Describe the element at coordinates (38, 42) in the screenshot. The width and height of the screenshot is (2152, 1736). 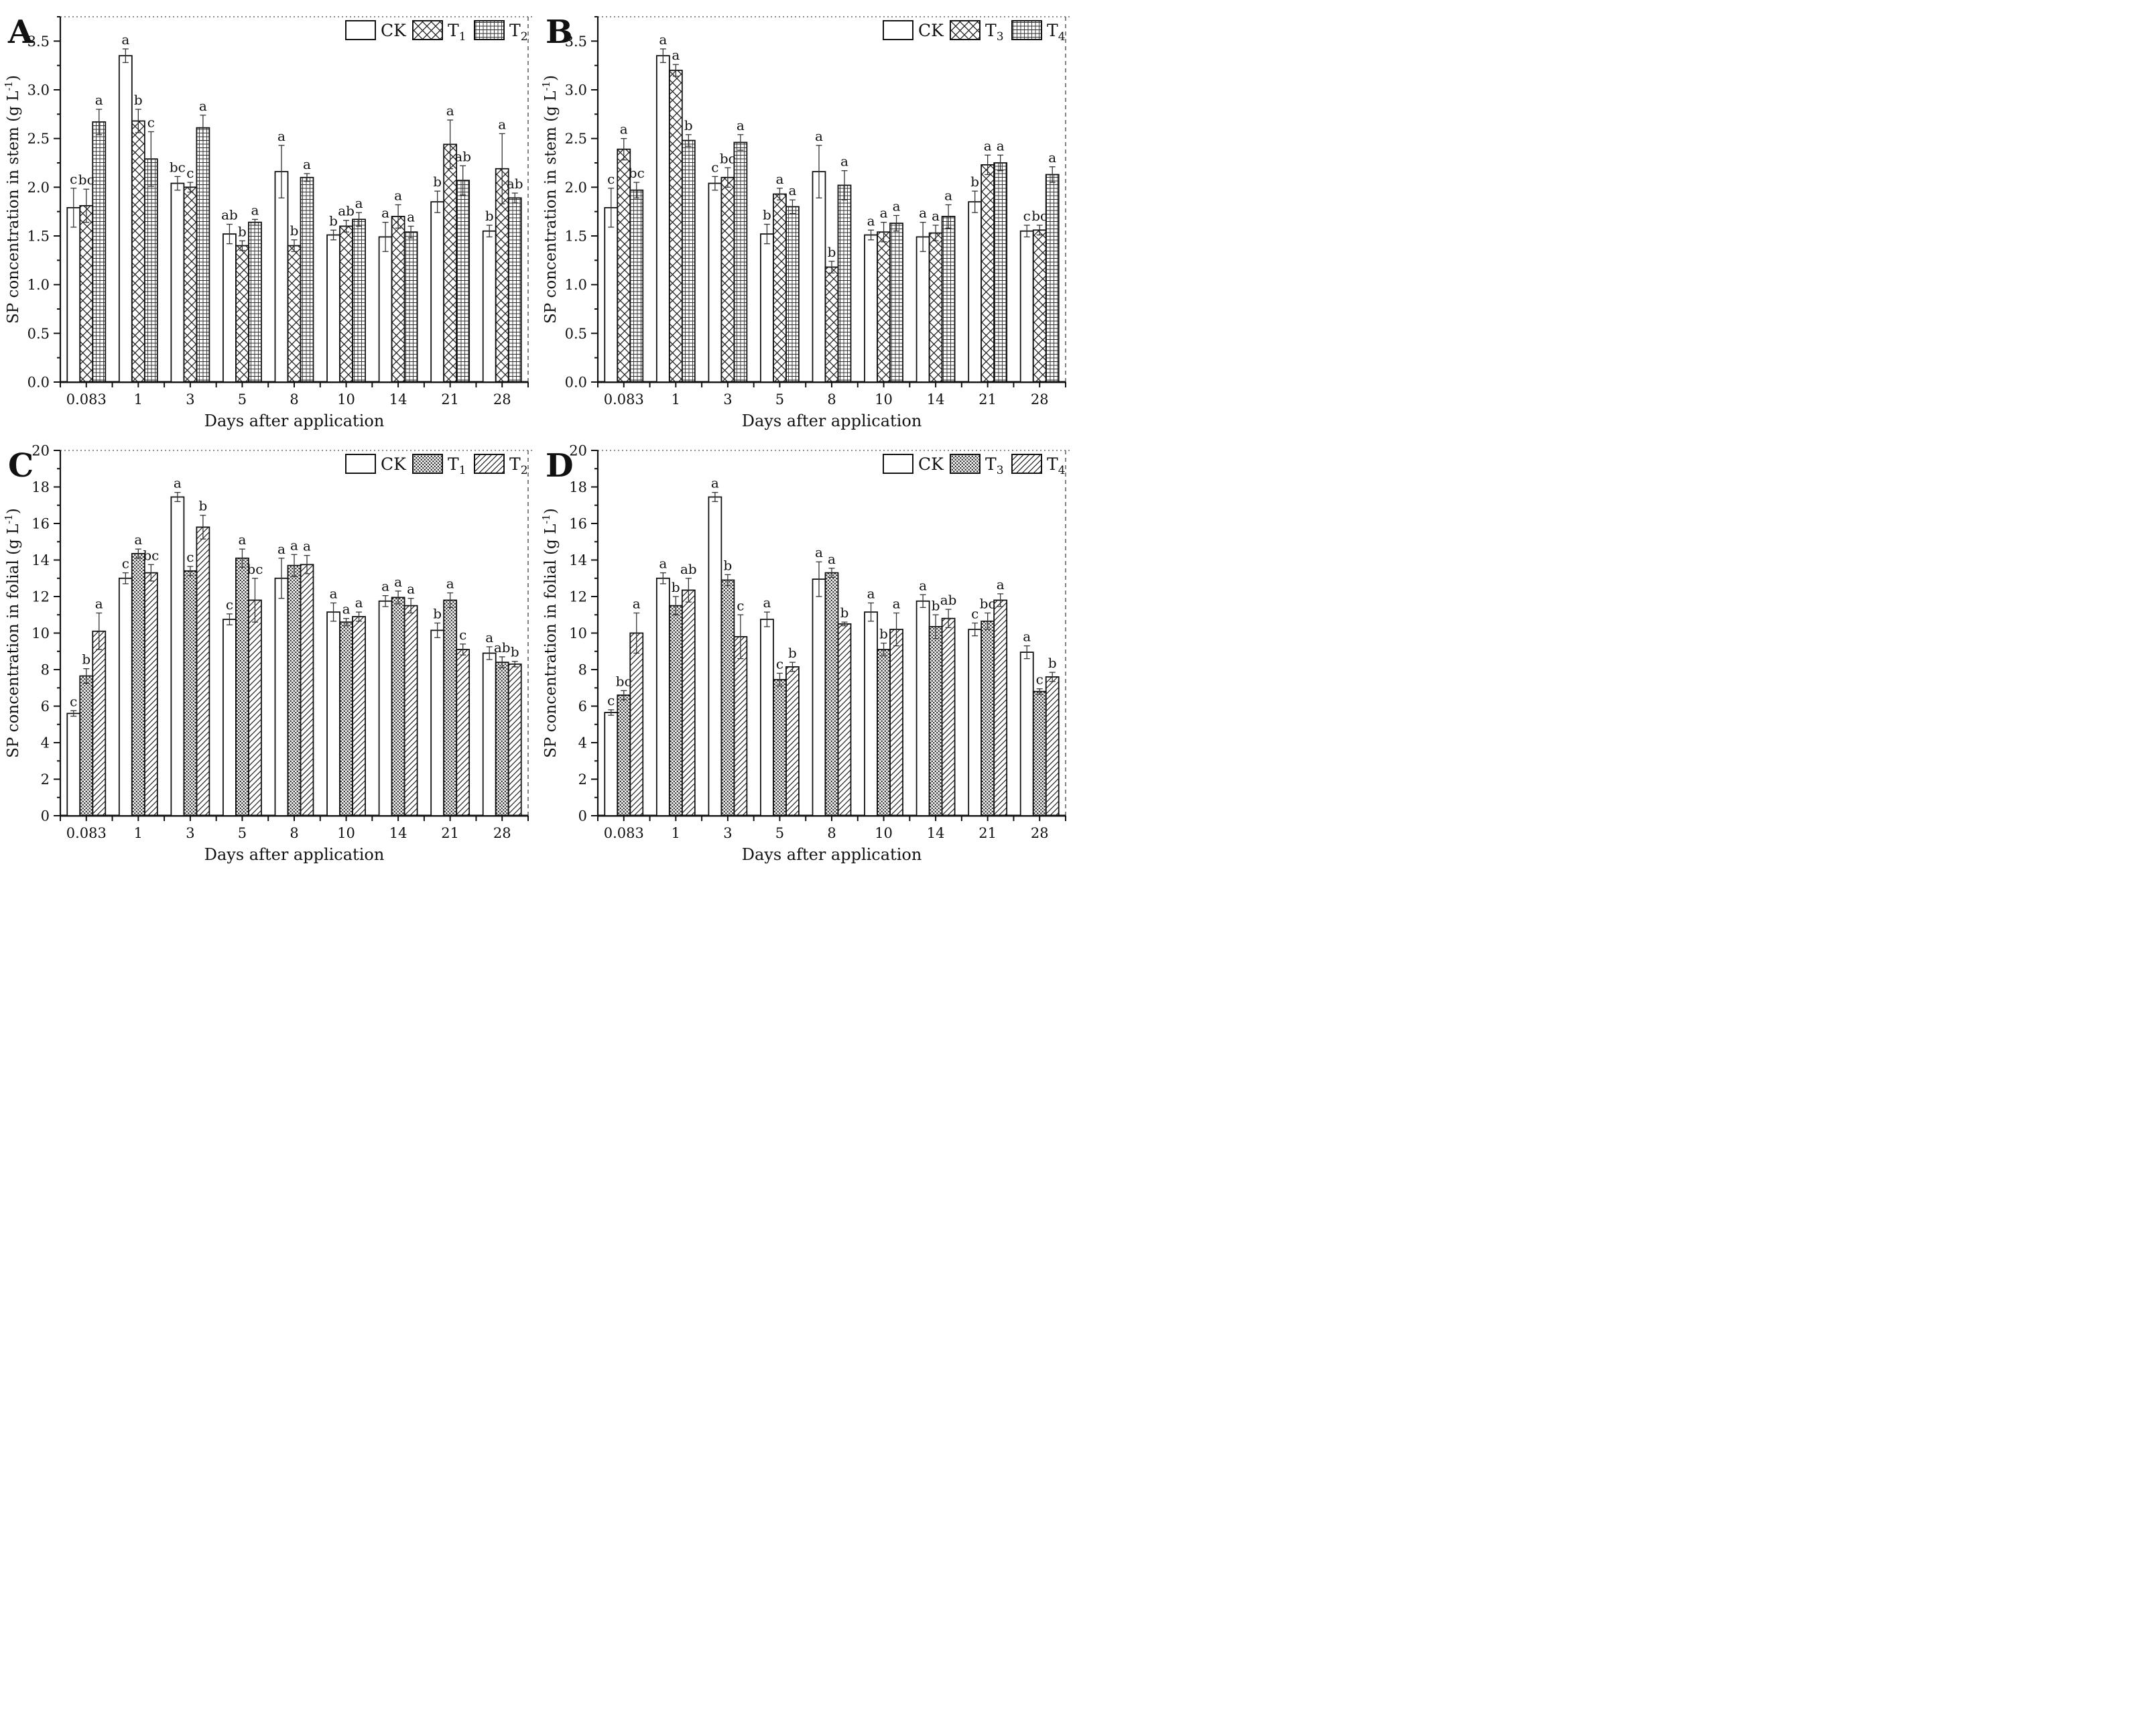
I see `y-tick-label: 3.5` at that location.